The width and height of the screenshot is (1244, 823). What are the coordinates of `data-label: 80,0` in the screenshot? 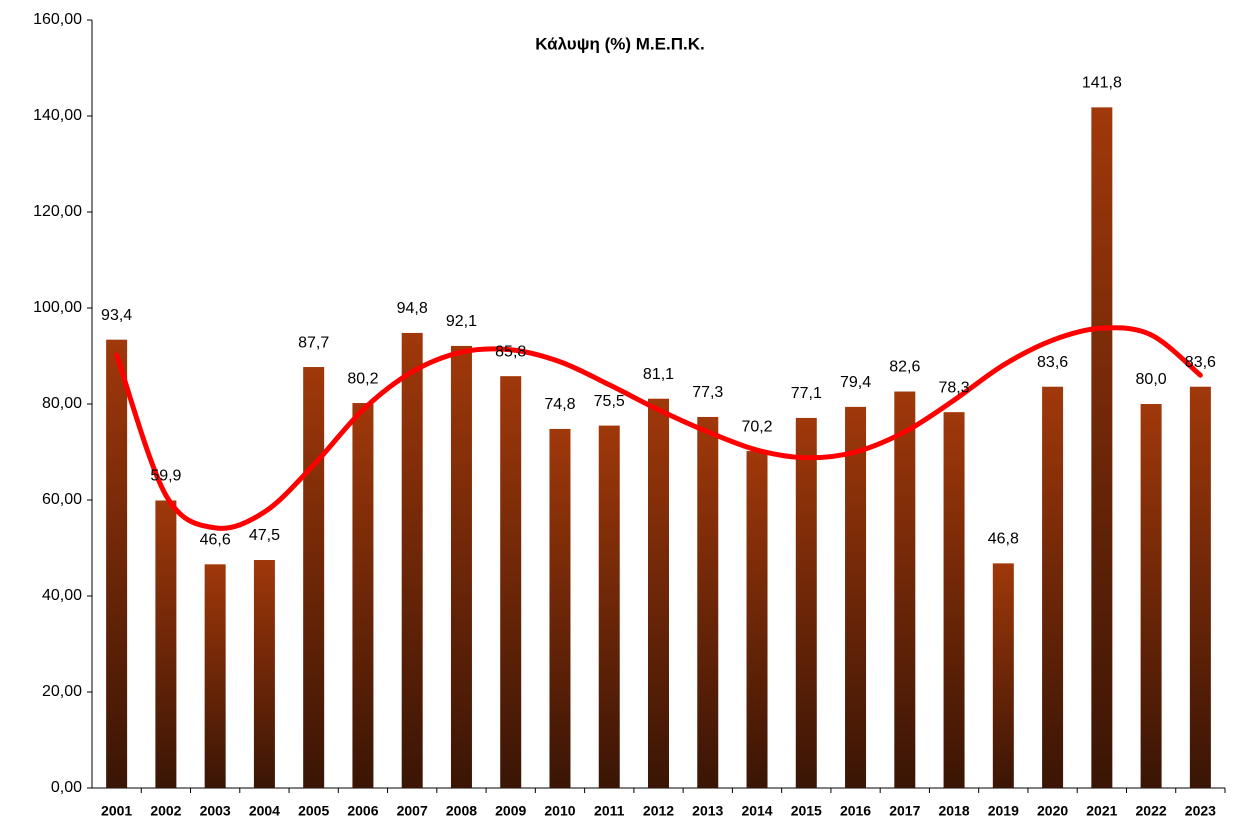 It's located at (1151, 379).